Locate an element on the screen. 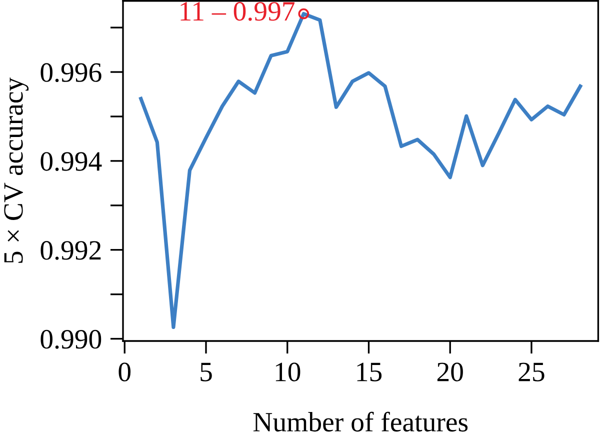 Image resolution: width=600 pixels, height=444 pixels. x-axis-title: Number of features is located at coordinates (360, 422).